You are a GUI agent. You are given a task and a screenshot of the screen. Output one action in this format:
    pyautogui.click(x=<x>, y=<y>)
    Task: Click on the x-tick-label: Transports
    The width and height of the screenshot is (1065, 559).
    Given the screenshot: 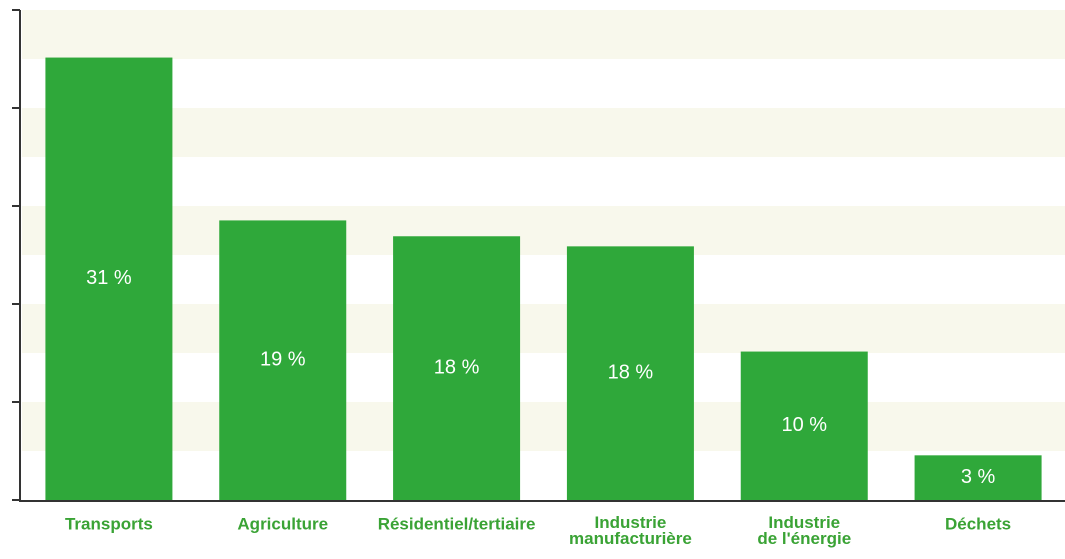 What is the action you would take?
    pyautogui.click(x=109, y=523)
    